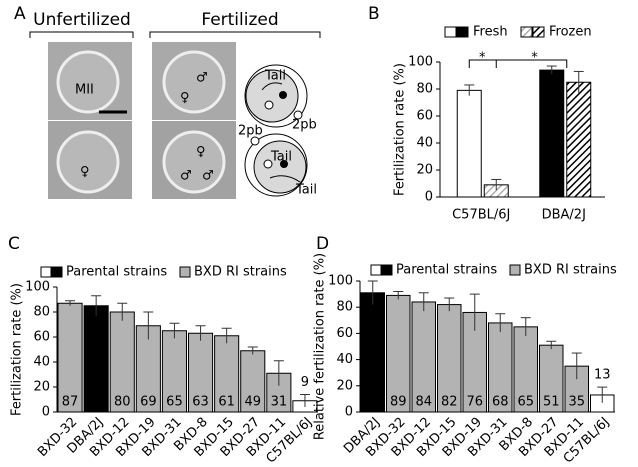  Describe the element at coordinates (474, 402) in the screenshot. I see `value-label: 76` at that location.